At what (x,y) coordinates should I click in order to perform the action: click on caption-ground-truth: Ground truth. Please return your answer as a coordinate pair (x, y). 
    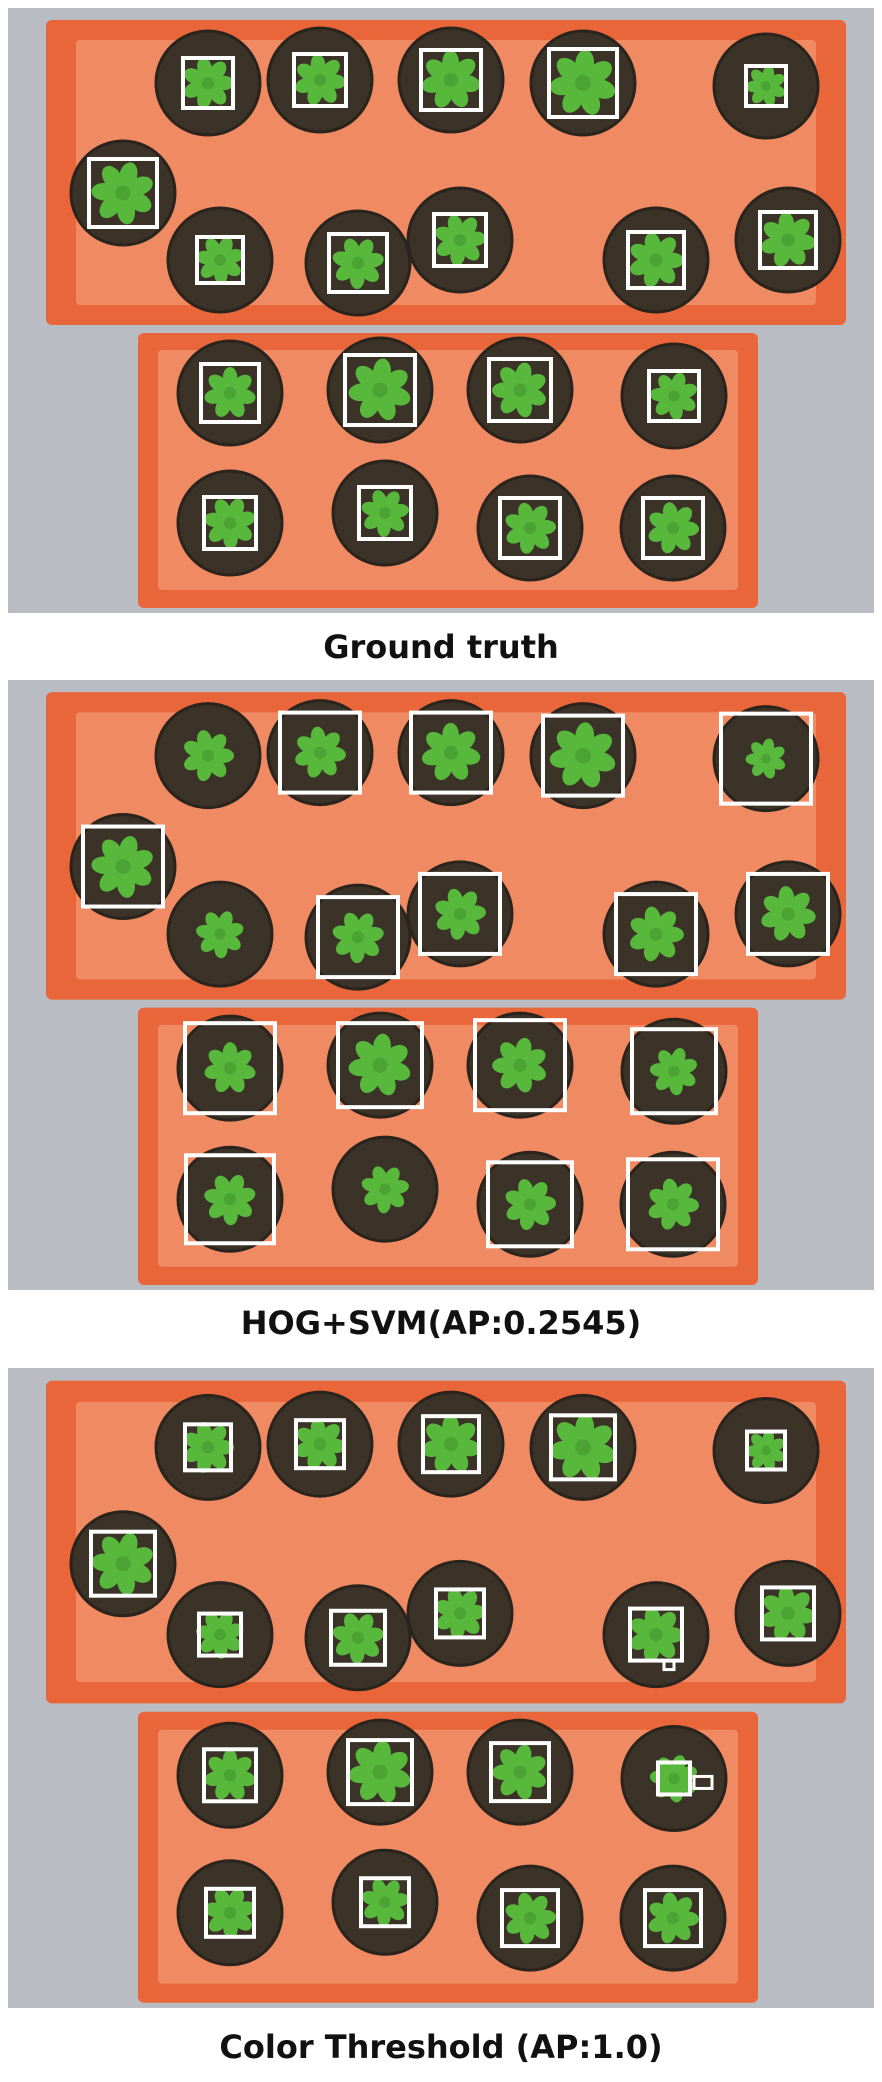
    Looking at the image, I should click on (441, 647).